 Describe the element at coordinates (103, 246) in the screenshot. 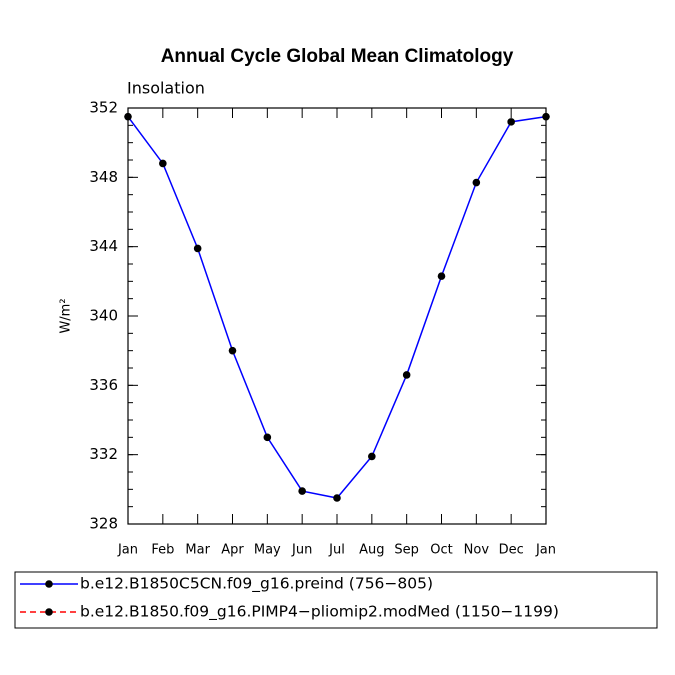

I see `y-tick-label: 344` at that location.